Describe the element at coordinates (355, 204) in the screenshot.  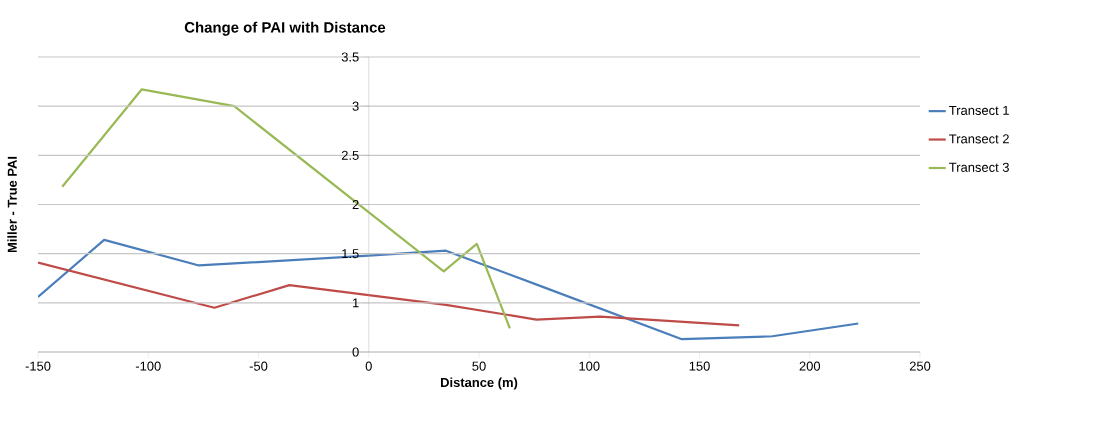
I see `y-tick-label: 2` at that location.